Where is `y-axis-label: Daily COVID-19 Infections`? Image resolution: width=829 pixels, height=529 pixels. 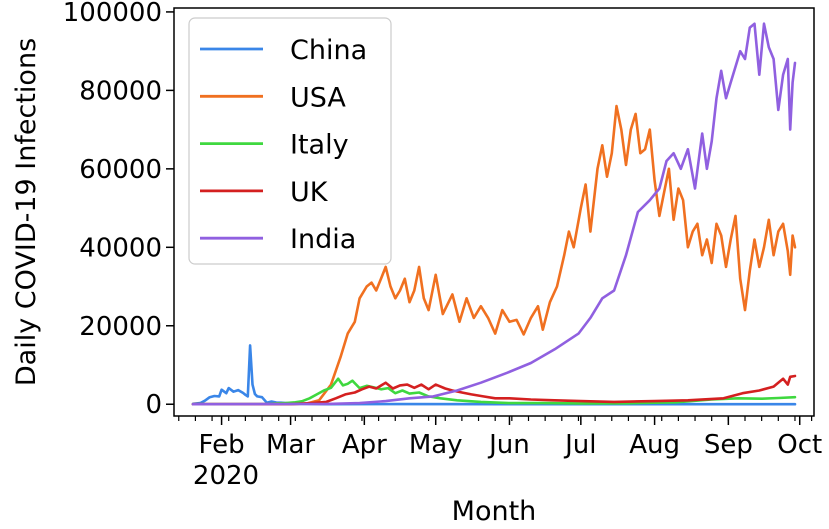 y-axis-label: Daily COVID-19 Infections is located at coordinates (26, 212).